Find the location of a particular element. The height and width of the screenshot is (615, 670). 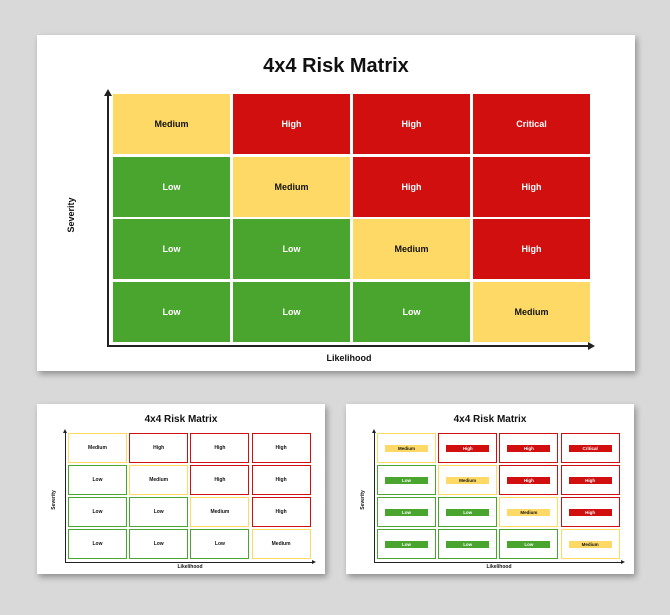

risk-cell-main-r4-c1: Low is located at coordinates (171, 311).